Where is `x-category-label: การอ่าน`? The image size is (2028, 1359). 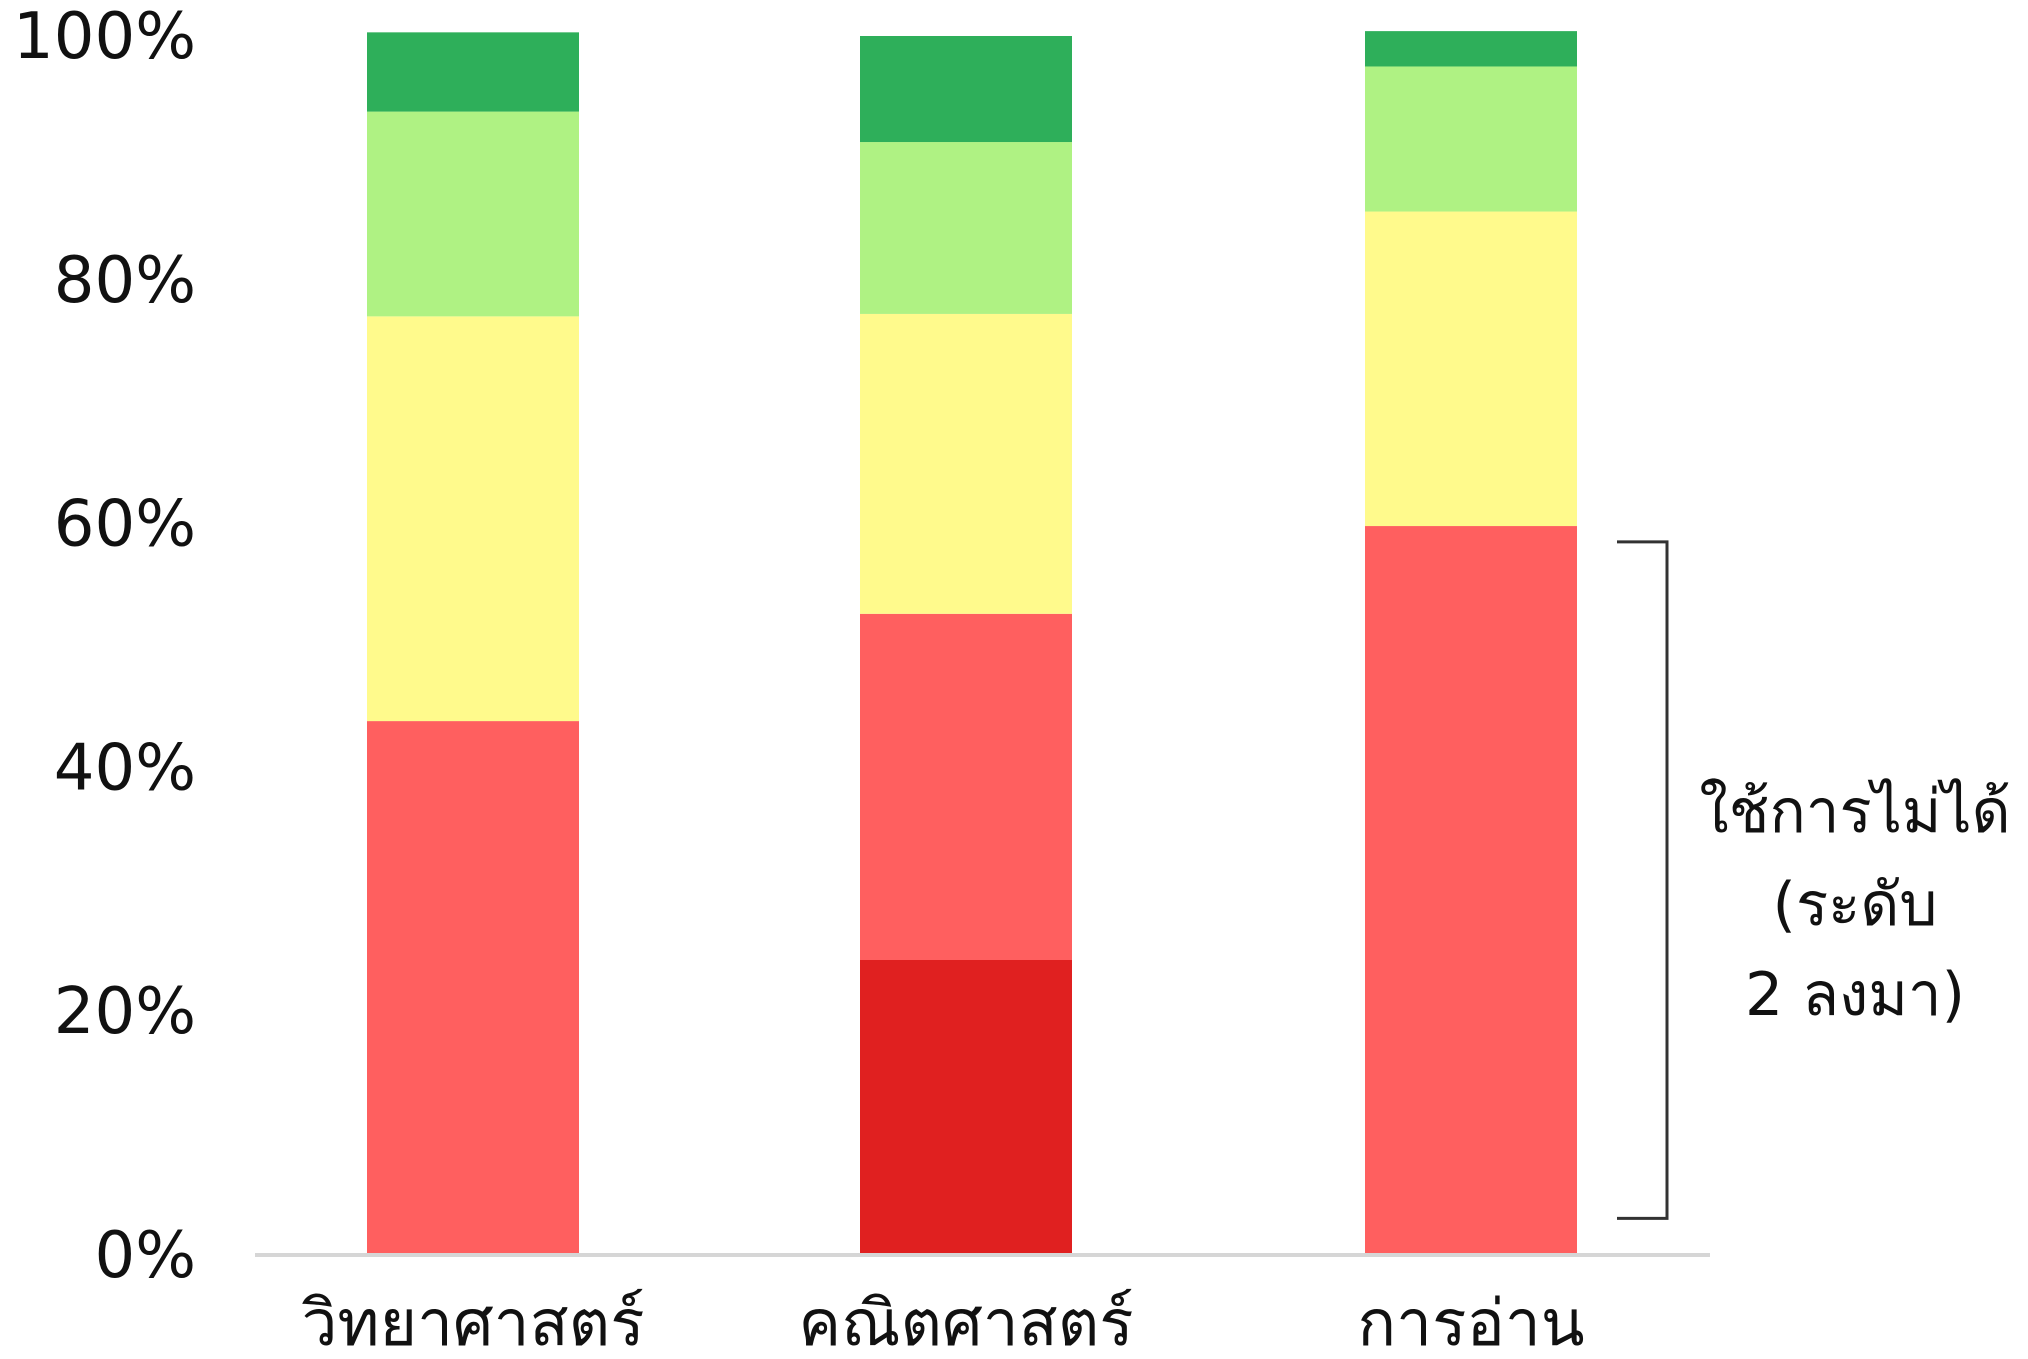
x-category-label: การอ่าน is located at coordinates (1470, 1323).